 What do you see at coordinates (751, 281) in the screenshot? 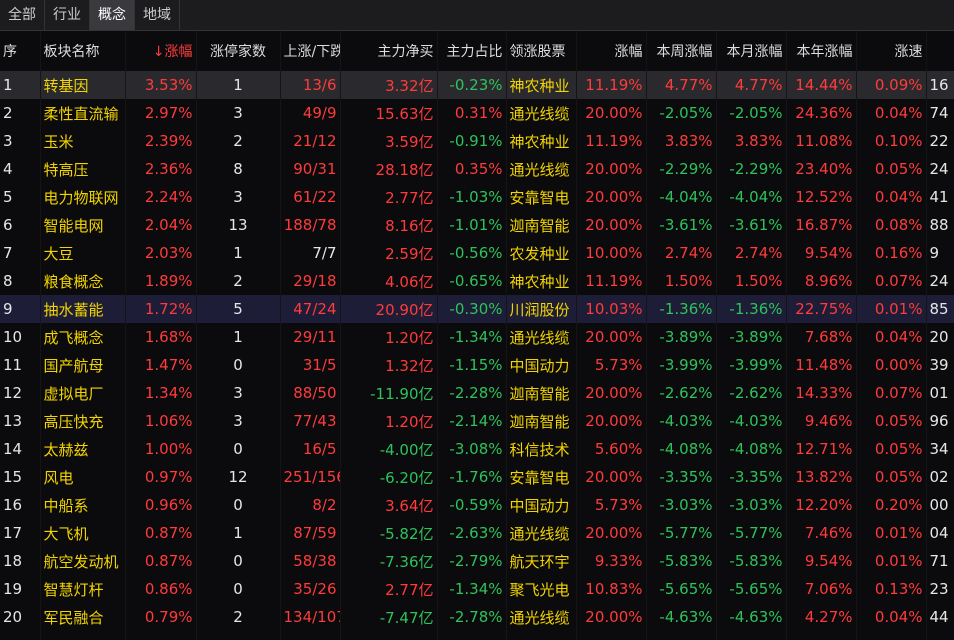
I see `table-cell: 1.50%` at bounding box center [751, 281].